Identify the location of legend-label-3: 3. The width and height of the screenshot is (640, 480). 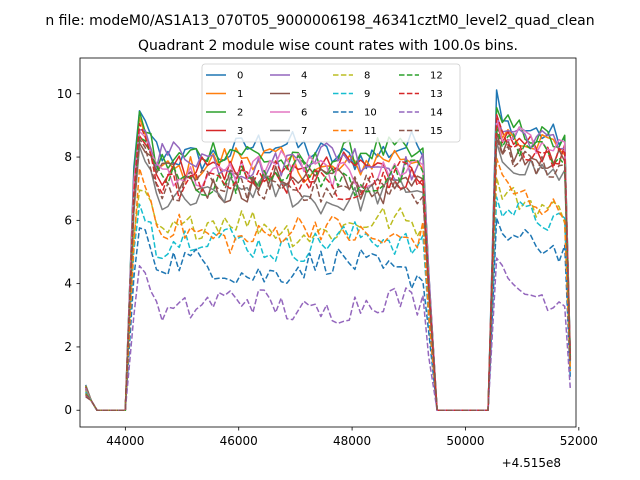
(240, 131).